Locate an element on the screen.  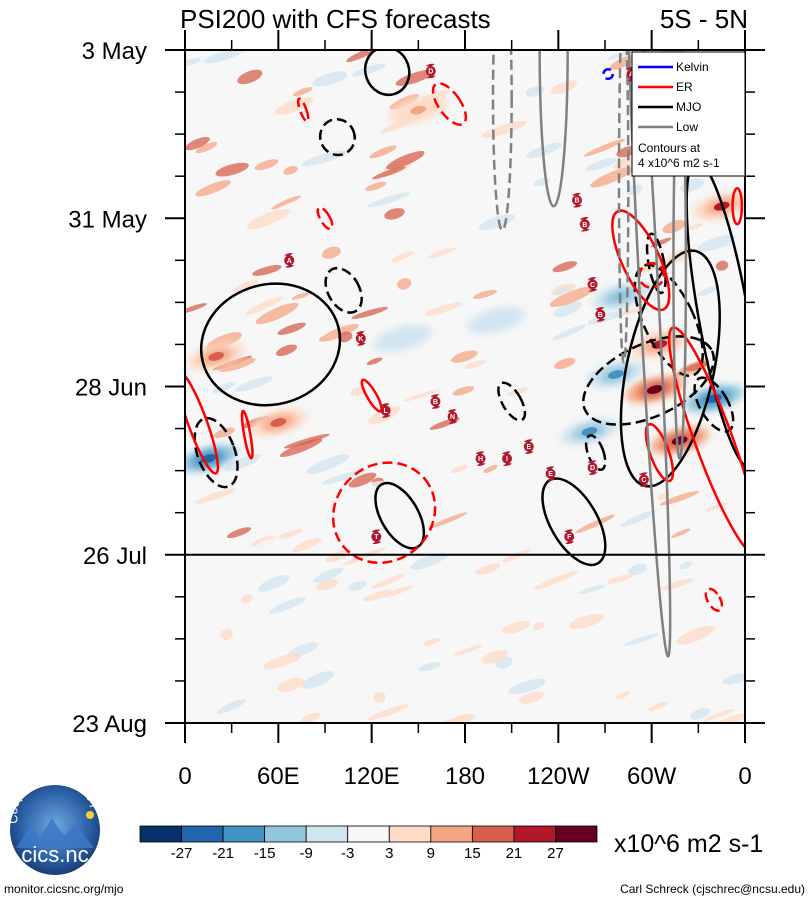
y-tick-label: 26 Jul is located at coordinates (115, 556).